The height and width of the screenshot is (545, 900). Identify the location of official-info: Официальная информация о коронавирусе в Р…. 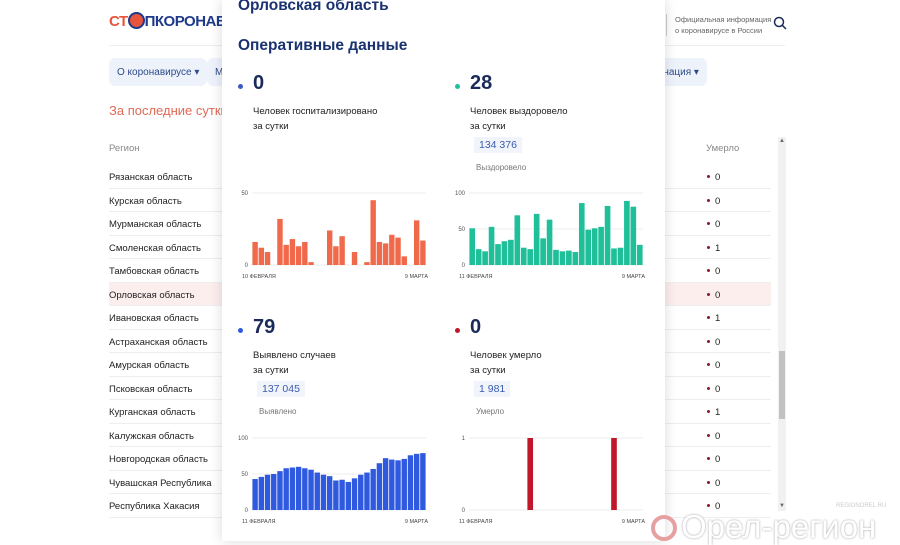
(718, 25).